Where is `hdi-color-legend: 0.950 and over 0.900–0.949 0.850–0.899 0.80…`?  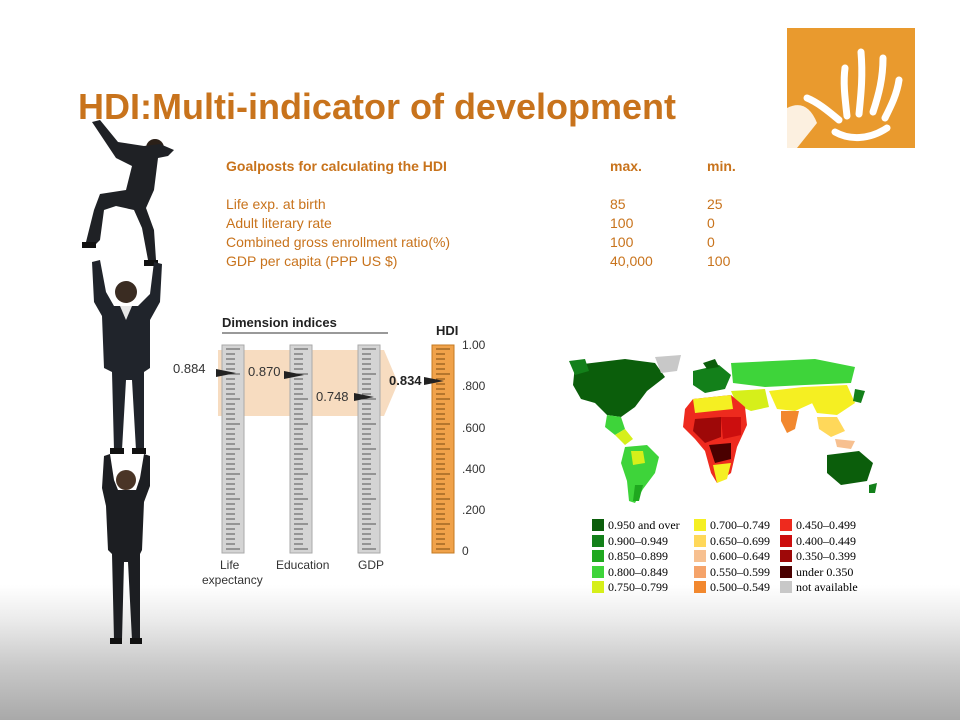
hdi-color-legend: 0.950 and over 0.900–0.949 0.850–0.899 0.80… is located at coordinates (732, 558).